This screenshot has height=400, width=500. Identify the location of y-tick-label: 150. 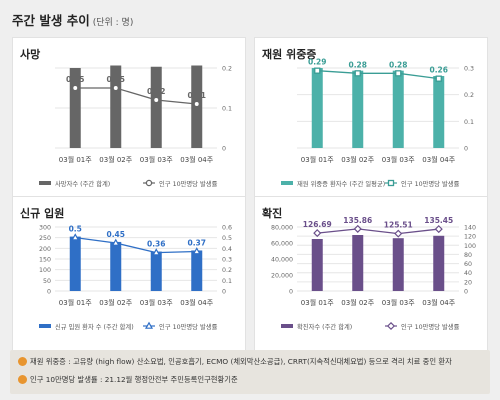
(45, 260).